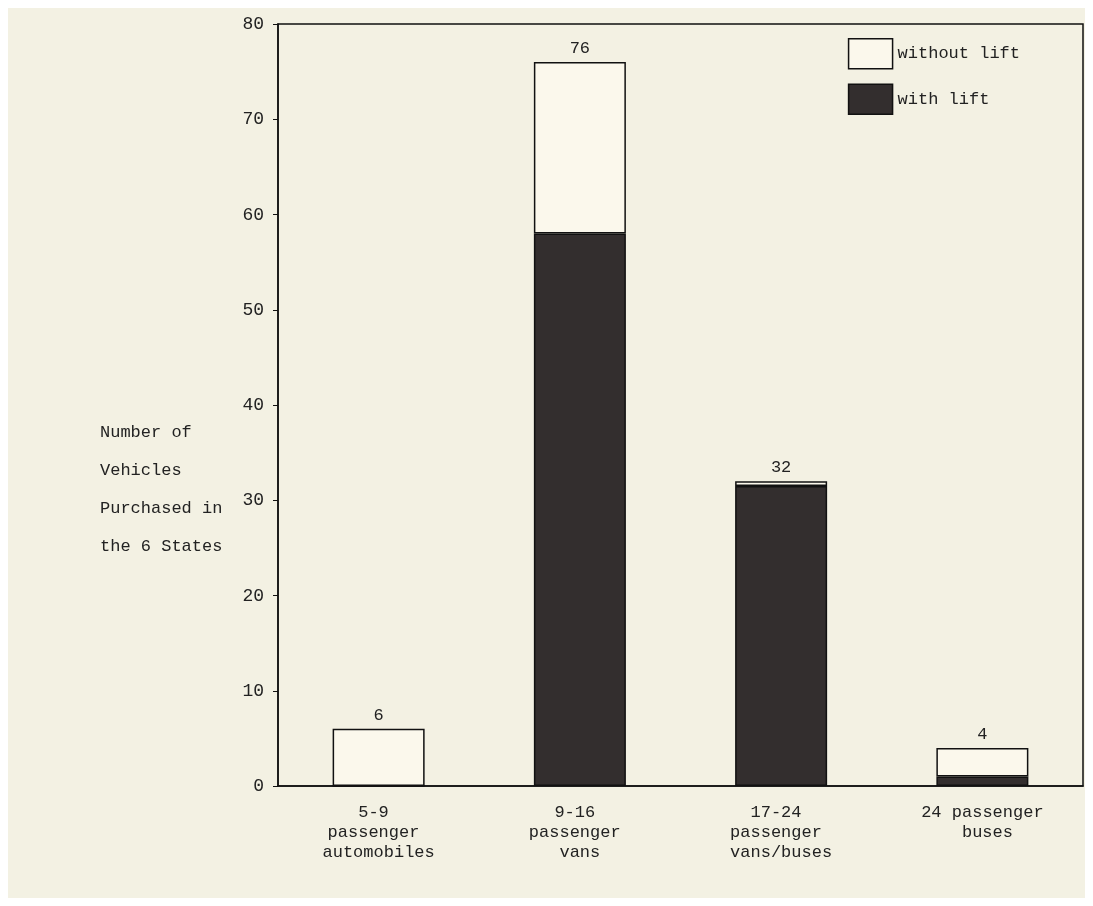 The width and height of the screenshot is (1093, 906). Describe the element at coordinates (958, 54) in the screenshot. I see `legend-label: without lift` at that location.